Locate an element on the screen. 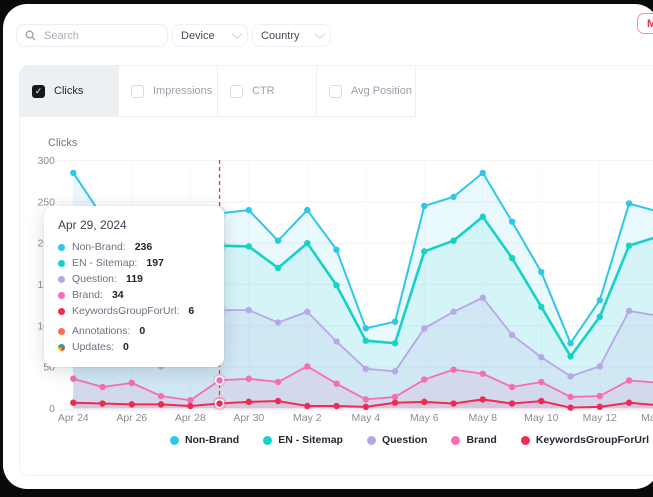  tab-label: Impressions is located at coordinates (183, 91).